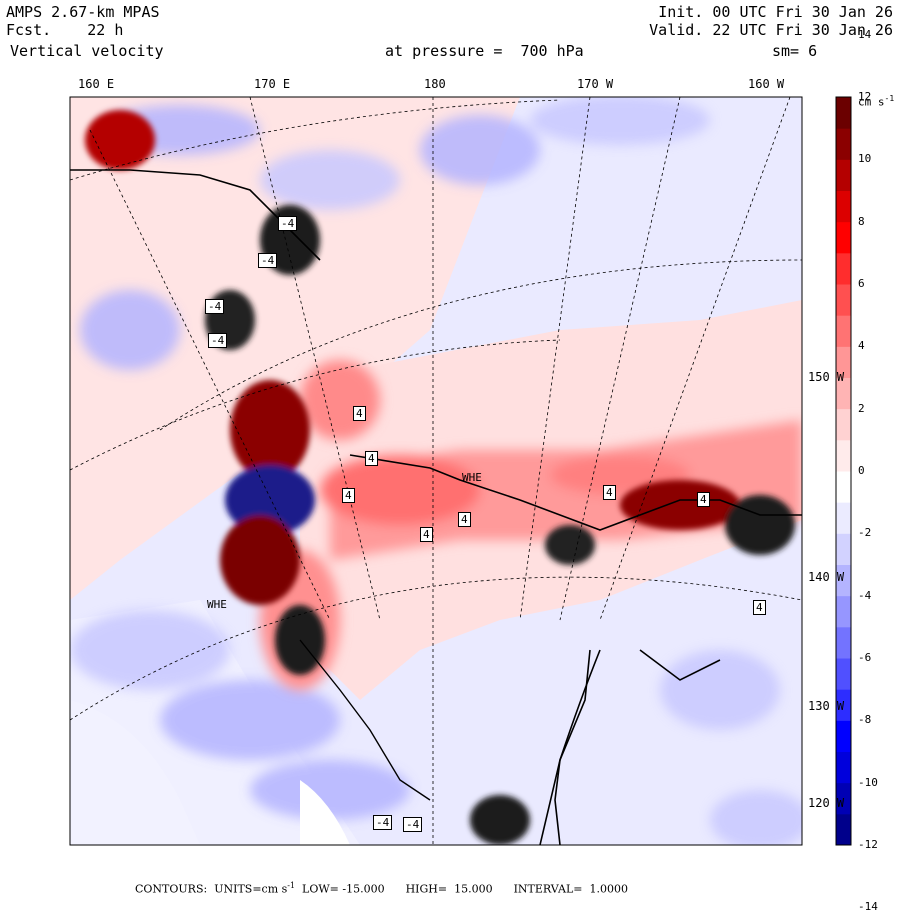 Image resolution: width=900 pixels, height=913 pixels. Describe the element at coordinates (775, 12) in the screenshot. I see `init-time: Init. 00 UTC Fri 30 Jan 26` at that location.